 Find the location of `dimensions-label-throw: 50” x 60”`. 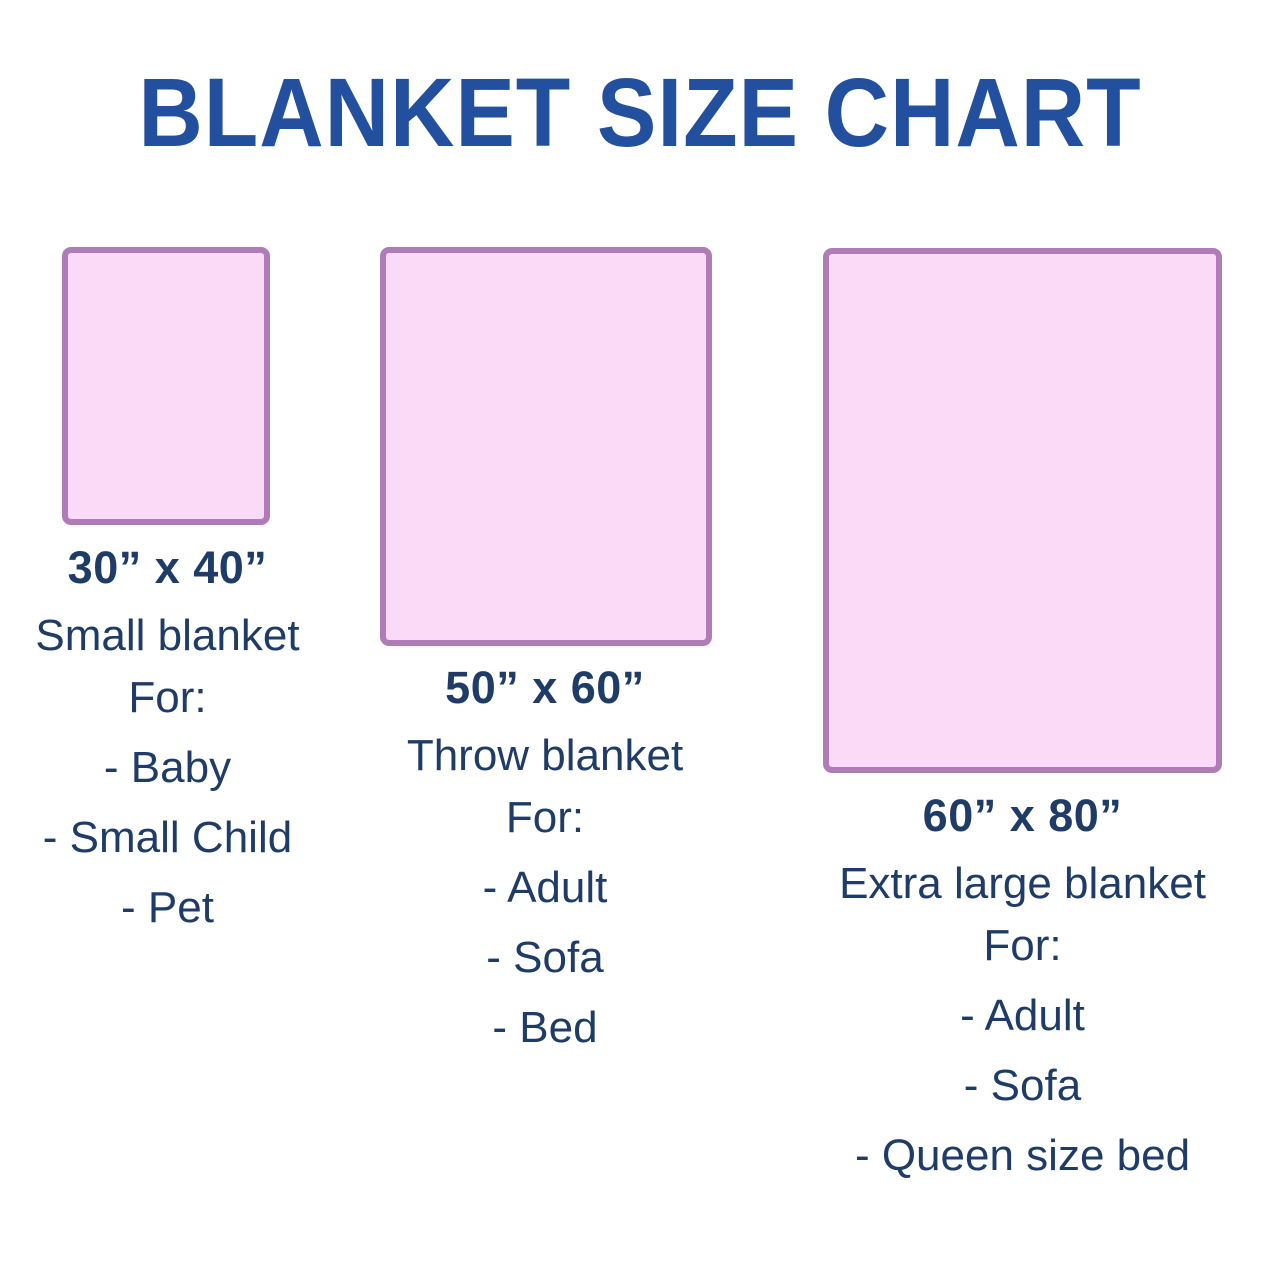

dimensions-label-throw: 50” x 60” is located at coordinates (545, 687).